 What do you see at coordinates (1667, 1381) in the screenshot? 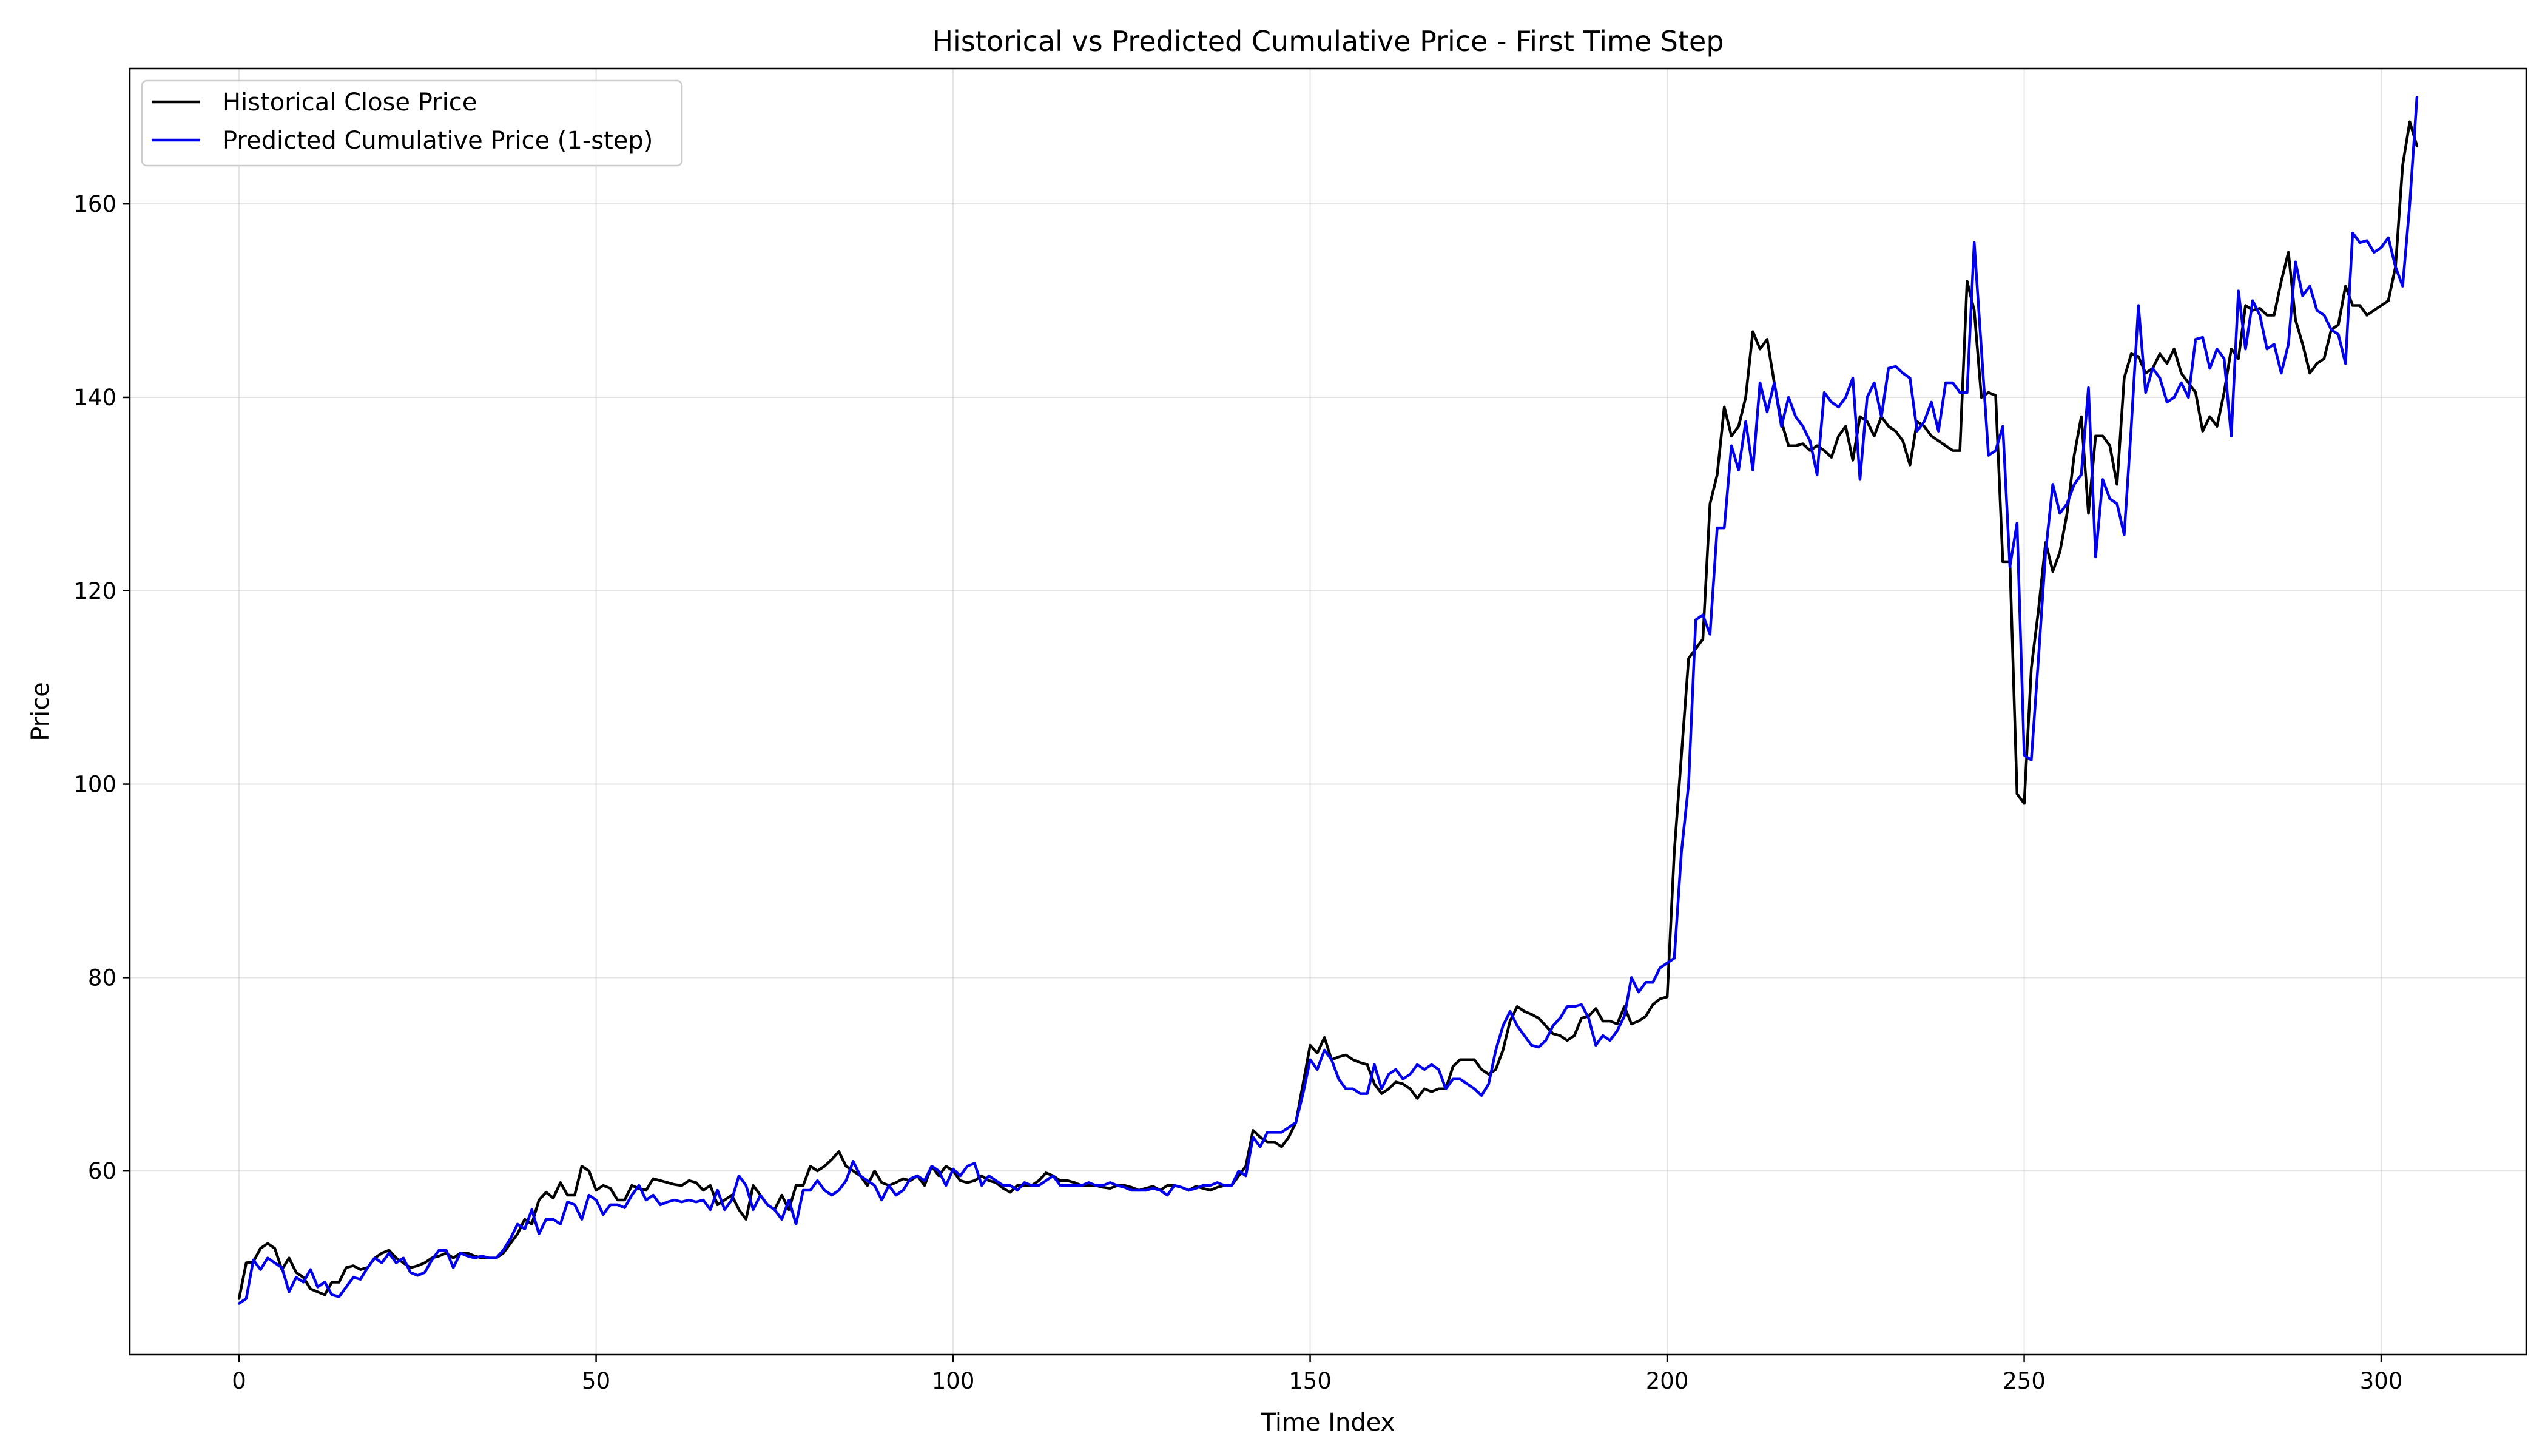
I see `x-tick-label: 200` at bounding box center [1667, 1381].